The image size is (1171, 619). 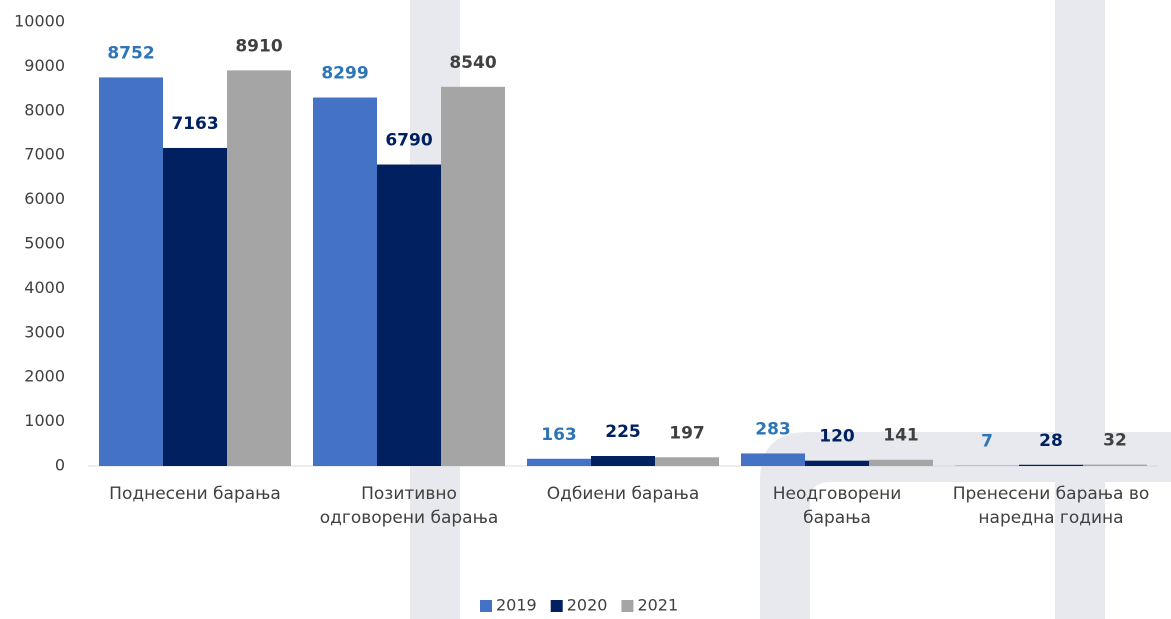 What do you see at coordinates (1051, 506) in the screenshot?
I see `x-tick-label: Пренесени барања во наредна година` at bounding box center [1051, 506].